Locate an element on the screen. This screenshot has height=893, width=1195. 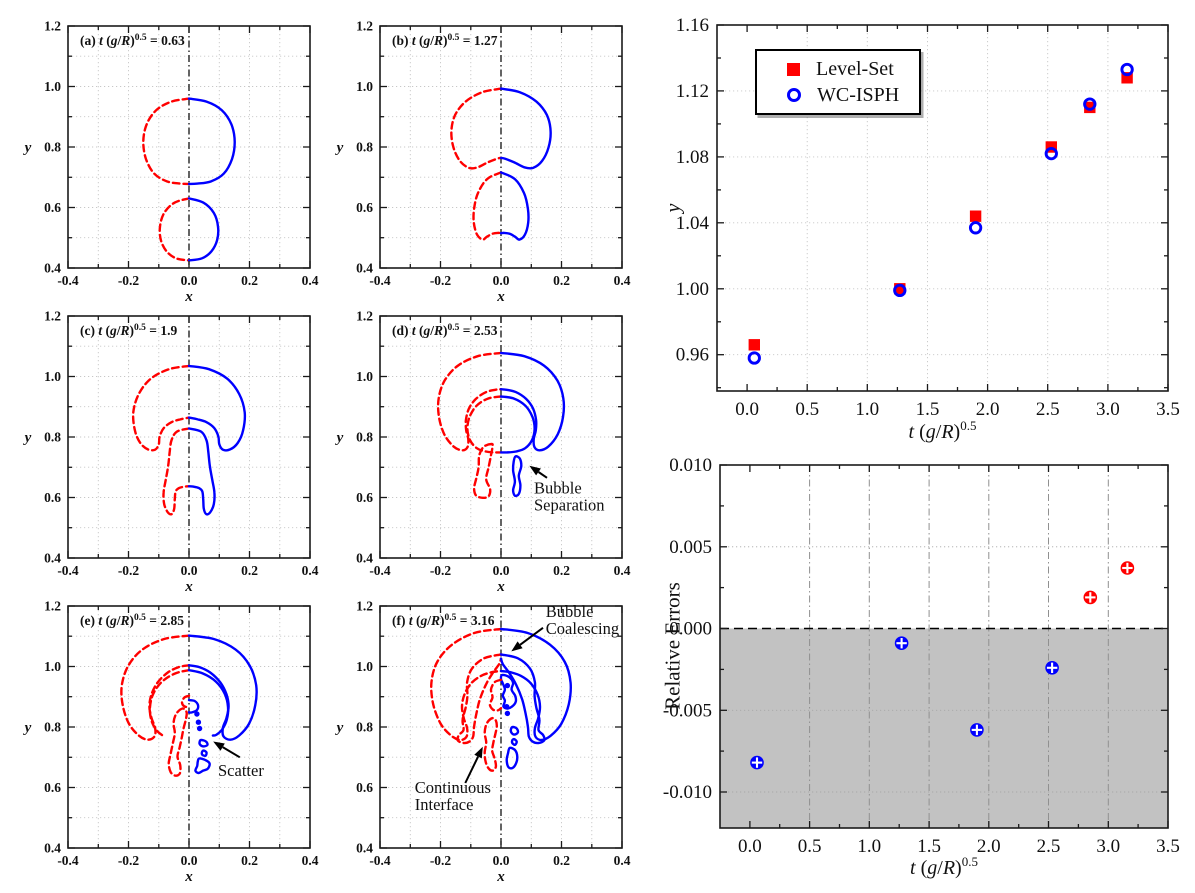
panel-title: (a) t (g/R)0.5 = 0.63 is located at coordinates (132, 40).